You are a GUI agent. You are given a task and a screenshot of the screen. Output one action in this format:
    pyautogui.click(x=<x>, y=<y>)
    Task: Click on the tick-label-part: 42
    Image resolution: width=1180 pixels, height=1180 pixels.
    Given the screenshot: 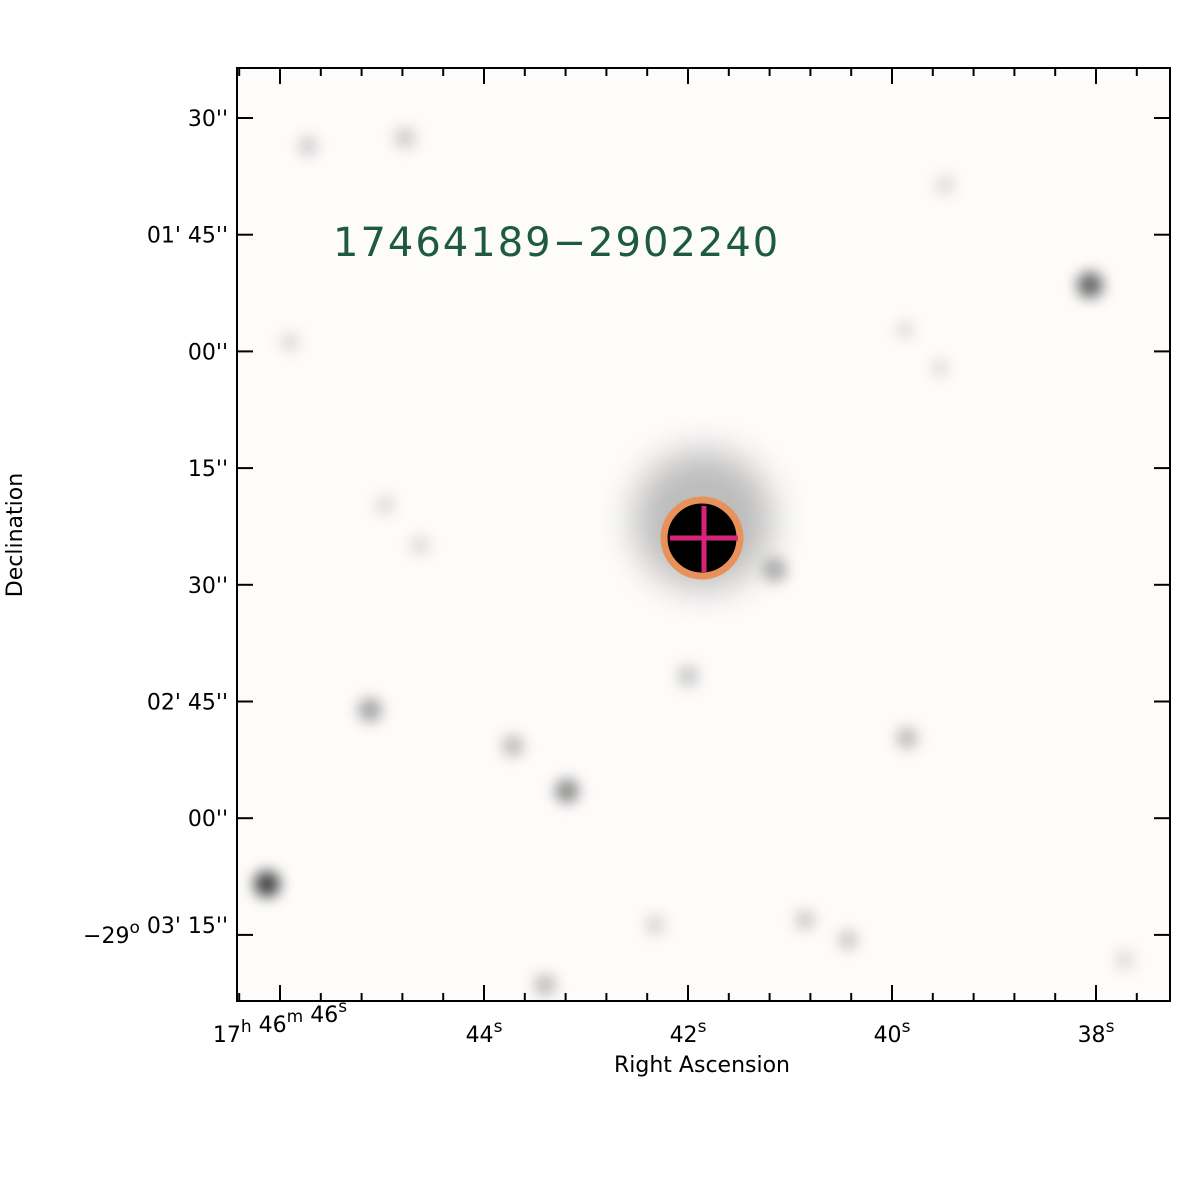 What is the action you would take?
    pyautogui.click(x=684, y=1035)
    